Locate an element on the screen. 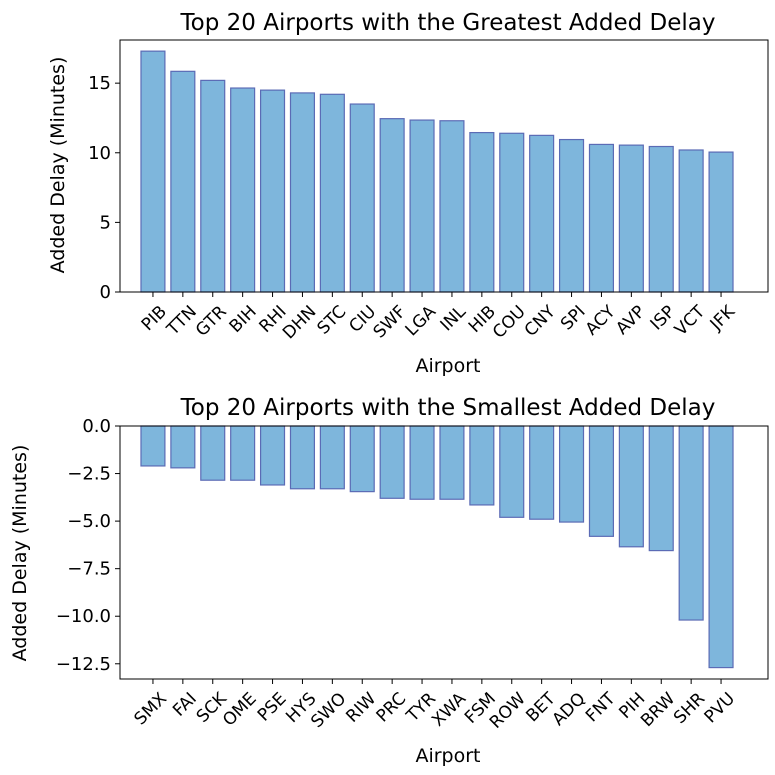 This screenshot has width=775, height=775. bar-xwa is located at coordinates (452, 462).